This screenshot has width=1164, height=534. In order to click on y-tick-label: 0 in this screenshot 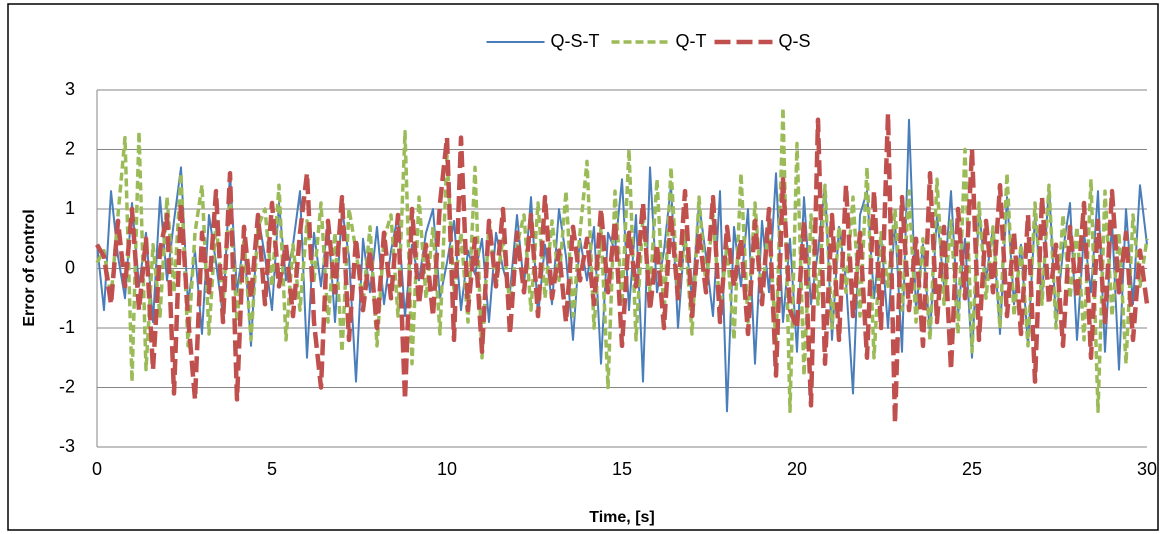, I will do `click(70, 267)`.